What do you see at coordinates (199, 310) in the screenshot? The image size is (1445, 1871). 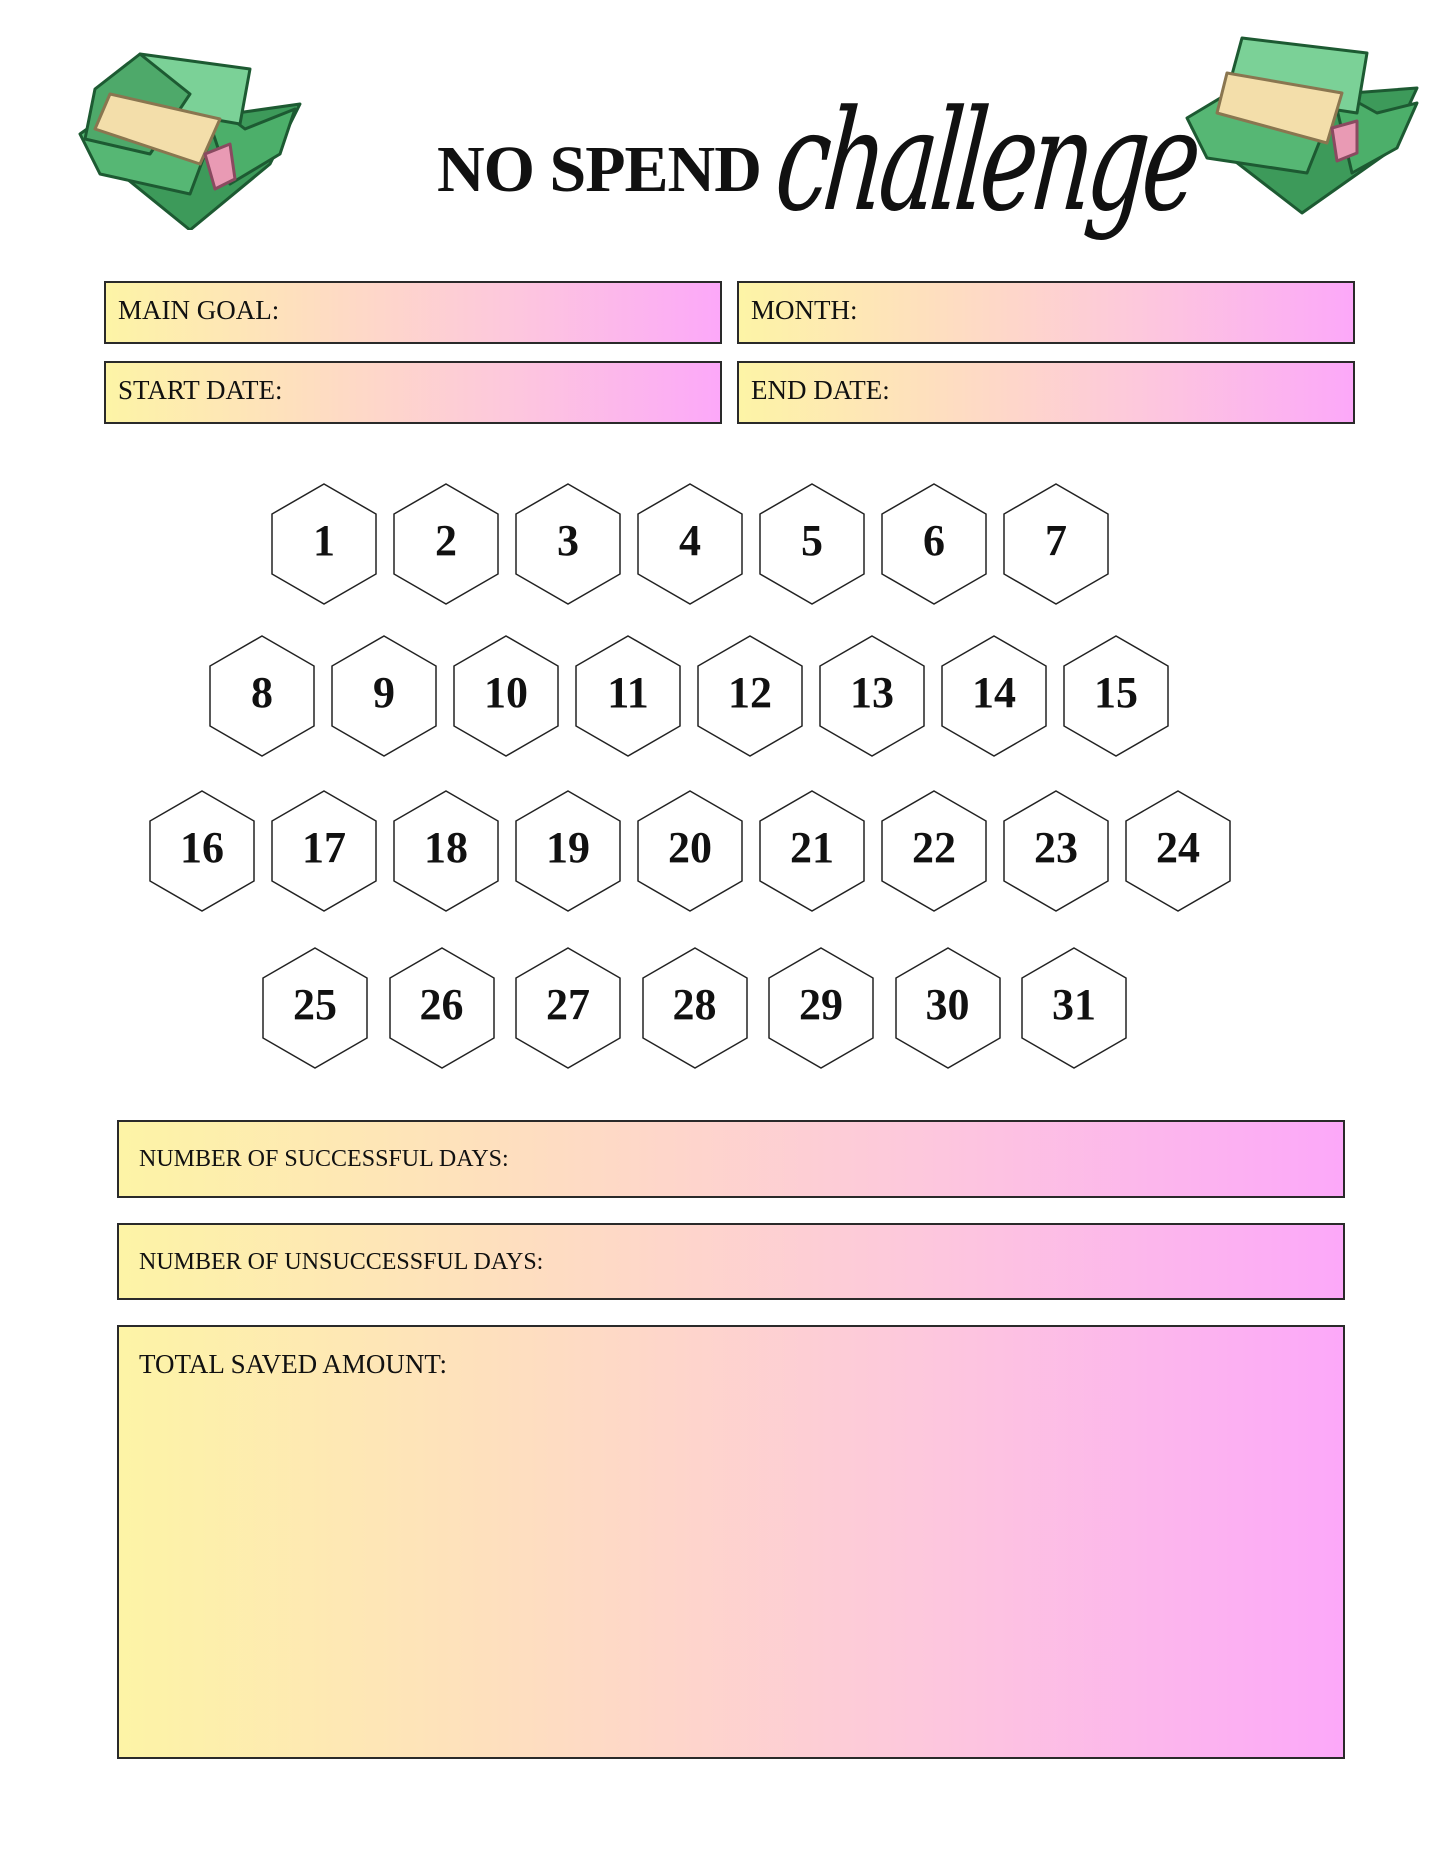 I see `main-goal-label: MAIN GOAL:` at bounding box center [199, 310].